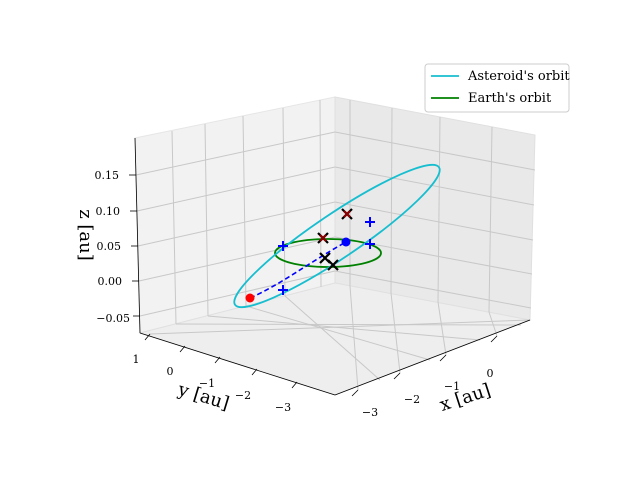 Image resolution: width=640 pixels, height=480 pixels. I want to click on series-line-earth-orbit, so click(328, 253).